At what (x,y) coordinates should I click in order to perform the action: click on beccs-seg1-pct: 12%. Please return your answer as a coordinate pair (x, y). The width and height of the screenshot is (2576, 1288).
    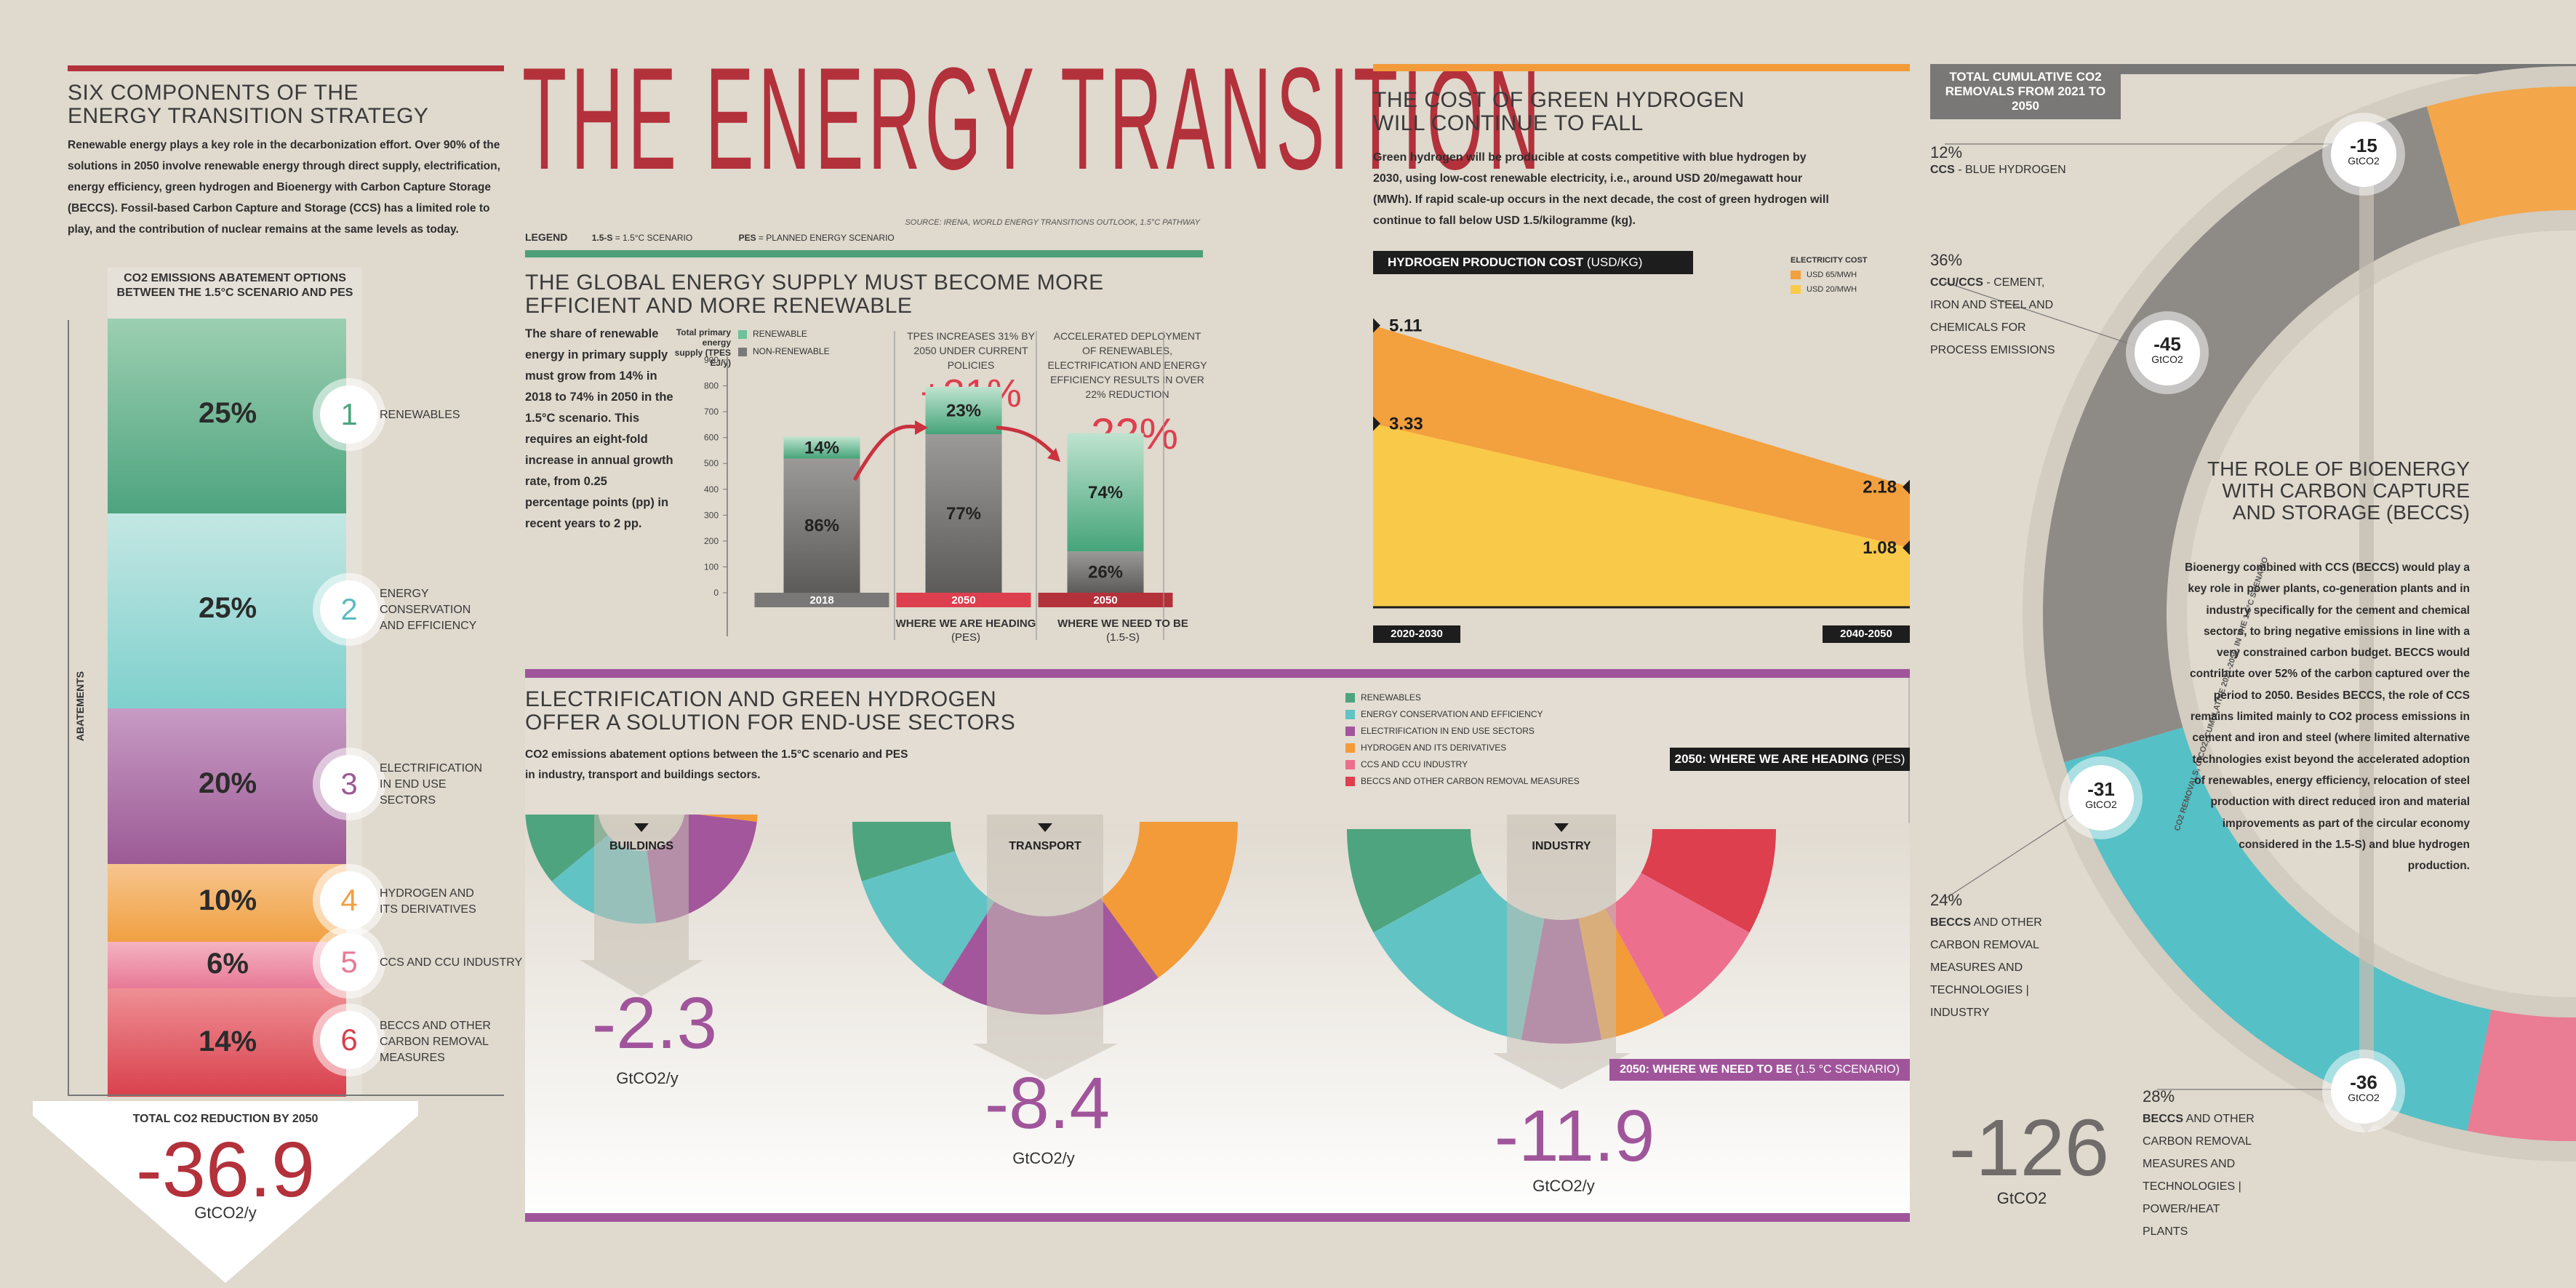
    Looking at the image, I should click on (1946, 152).